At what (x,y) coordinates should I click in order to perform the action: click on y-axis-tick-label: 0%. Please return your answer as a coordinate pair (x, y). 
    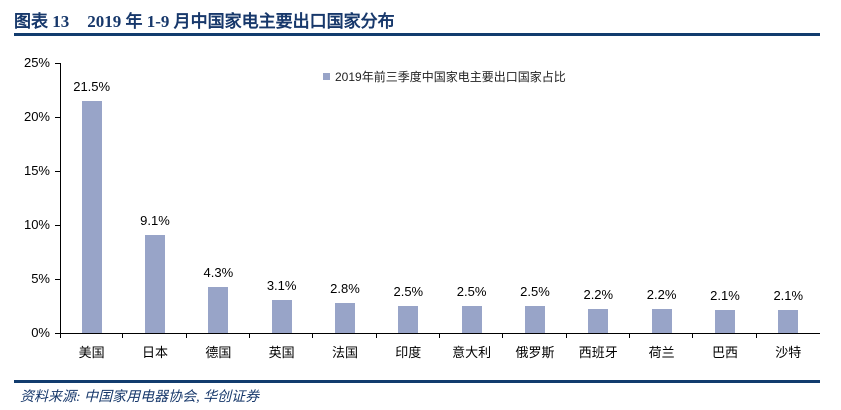
    Looking at the image, I should click on (40, 332).